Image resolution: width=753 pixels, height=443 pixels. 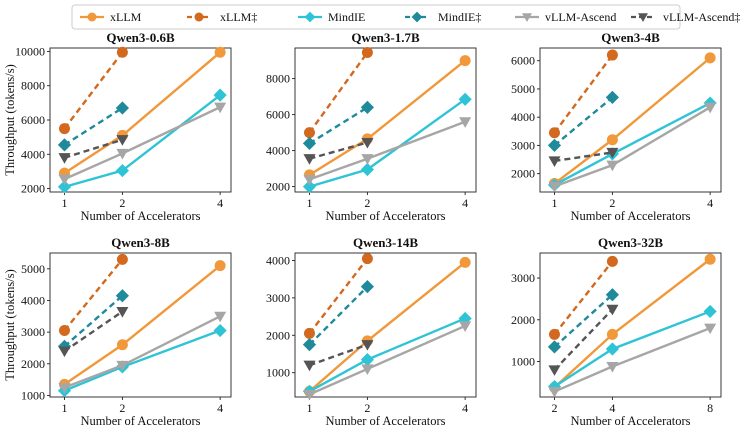 What do you see at coordinates (331, 17) in the screenshot?
I see `legend-item-mindie: MindIE` at bounding box center [331, 17].